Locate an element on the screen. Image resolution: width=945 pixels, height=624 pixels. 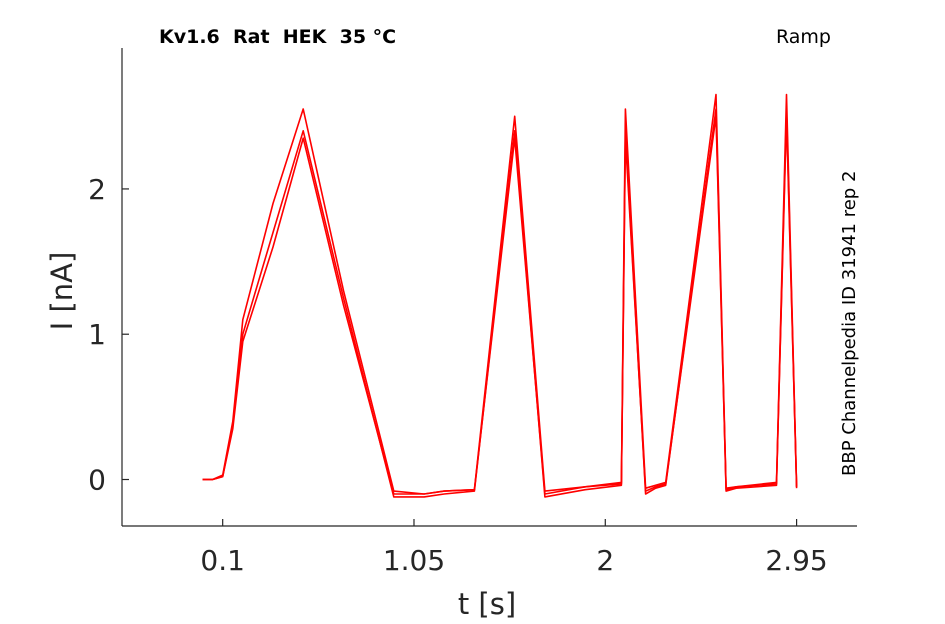
x-tick-label: 1.05 is located at coordinates (414, 560).